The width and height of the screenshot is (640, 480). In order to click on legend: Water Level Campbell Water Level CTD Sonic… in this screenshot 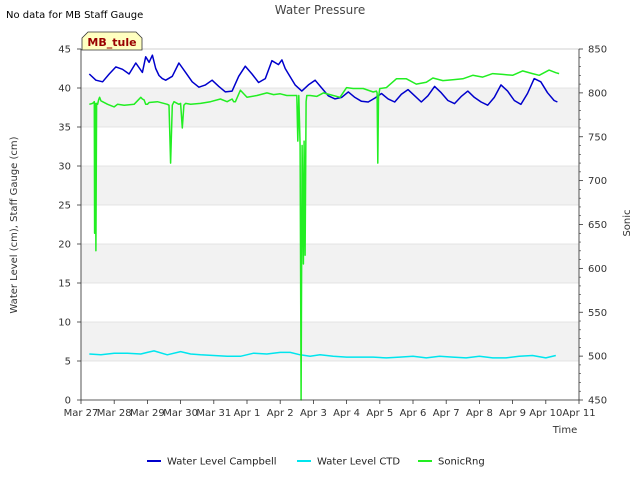, I will do `click(316, 462)`.